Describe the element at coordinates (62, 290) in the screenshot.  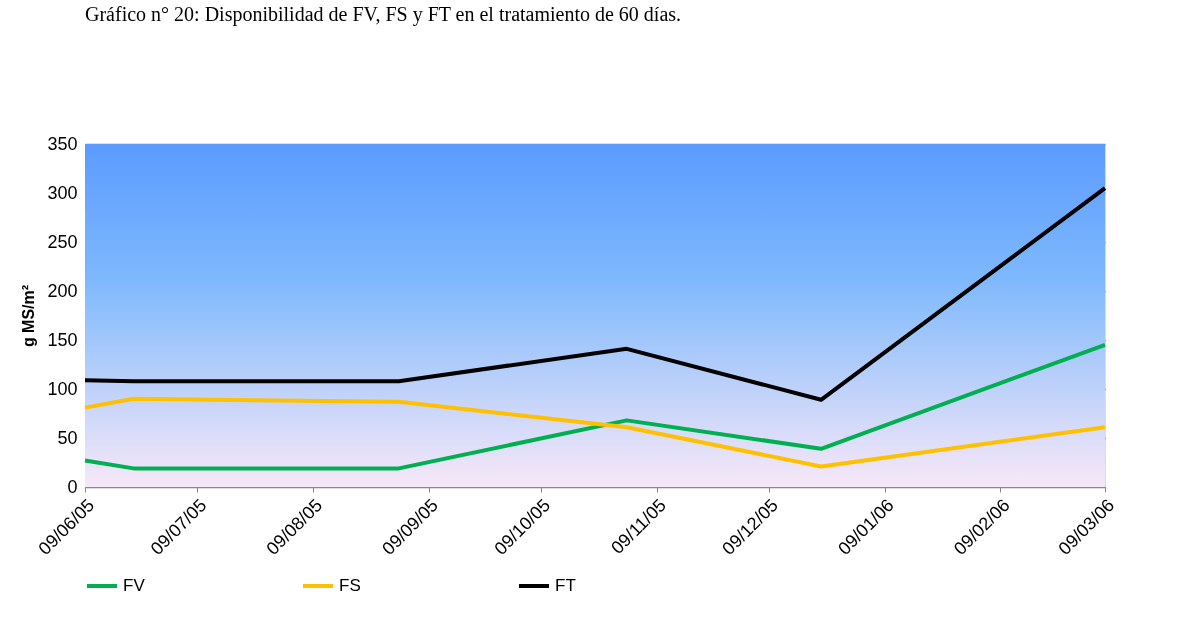
I see `y-tick-label: 200` at that location.